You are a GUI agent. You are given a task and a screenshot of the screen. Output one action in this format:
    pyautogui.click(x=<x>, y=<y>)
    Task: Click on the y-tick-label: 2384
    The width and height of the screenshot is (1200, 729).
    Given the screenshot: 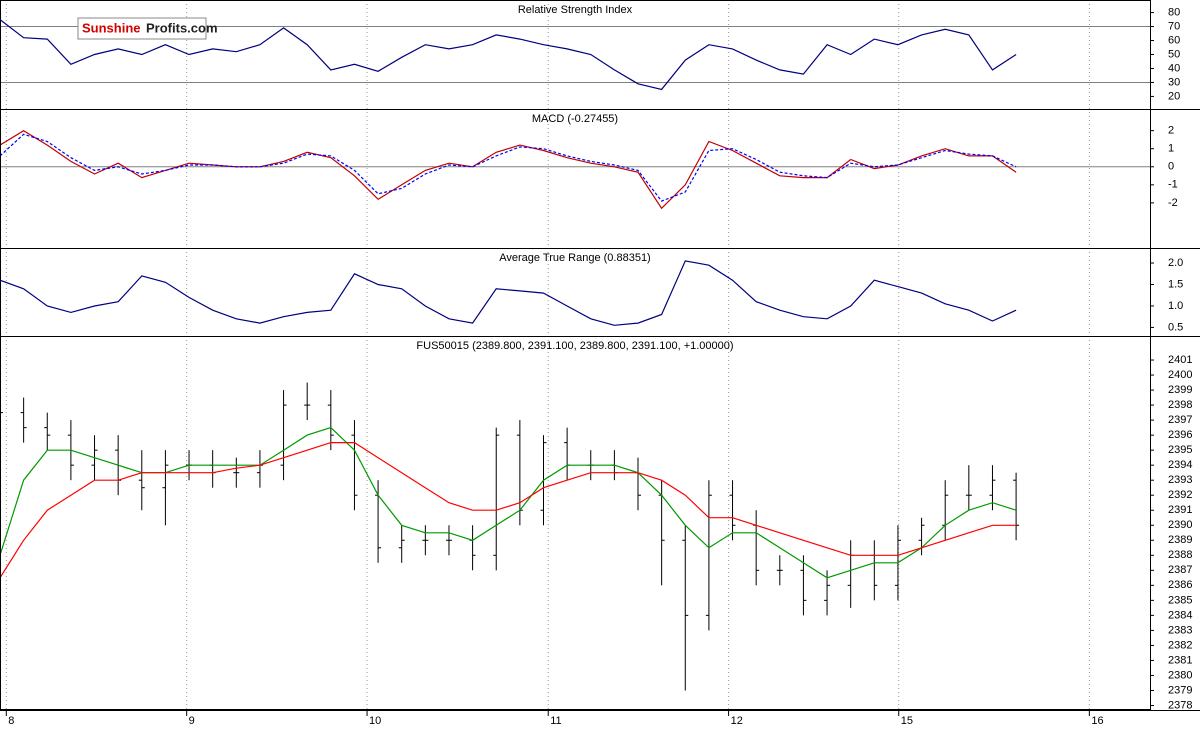 What is the action you would take?
    pyautogui.click(x=1180, y=615)
    